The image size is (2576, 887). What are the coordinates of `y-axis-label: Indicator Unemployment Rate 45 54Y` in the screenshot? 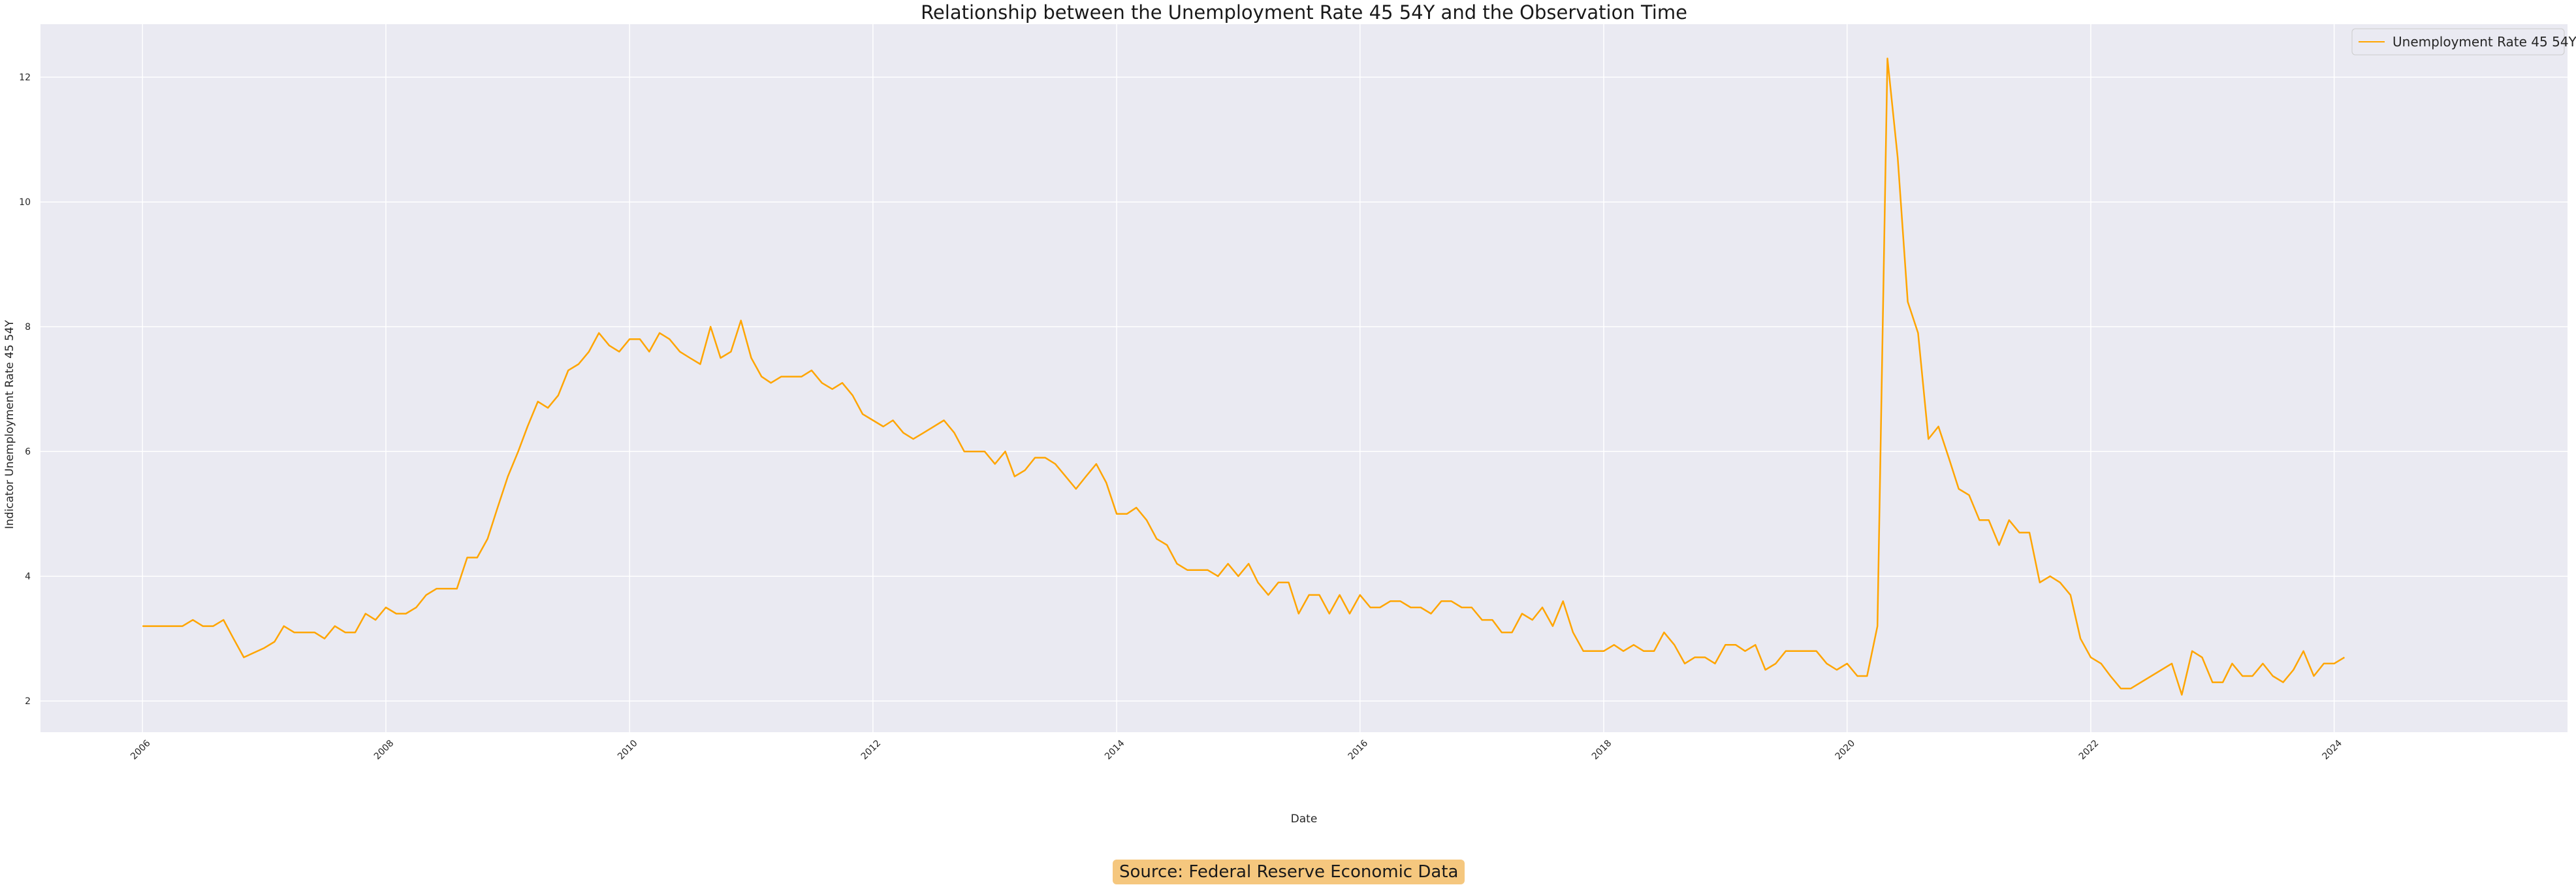 It's located at (9, 424).